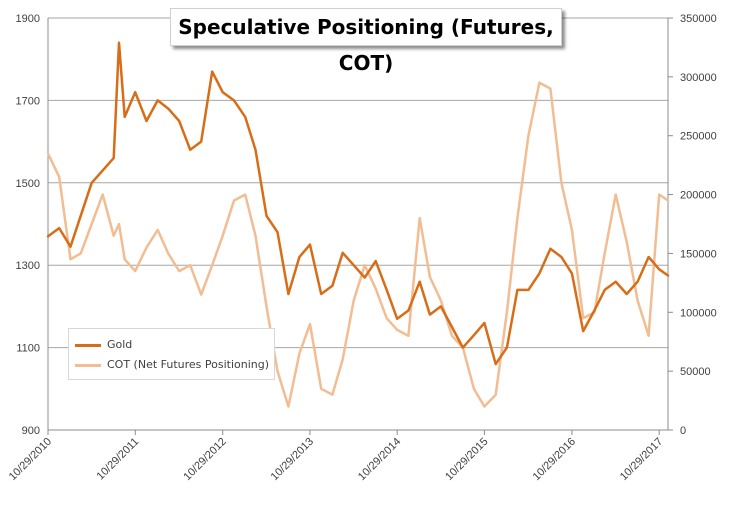  Describe the element at coordinates (698, 196) in the screenshot. I see `y-right-tick-label: 200000` at that location.